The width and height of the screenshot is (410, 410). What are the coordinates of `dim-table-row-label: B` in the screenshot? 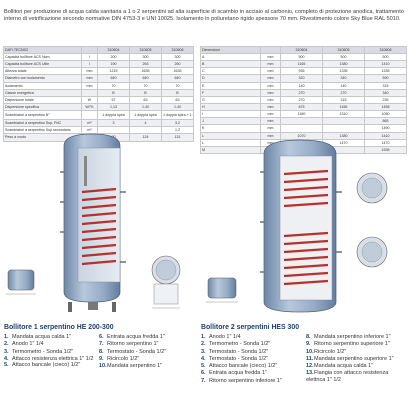 It's located at (230, 64).